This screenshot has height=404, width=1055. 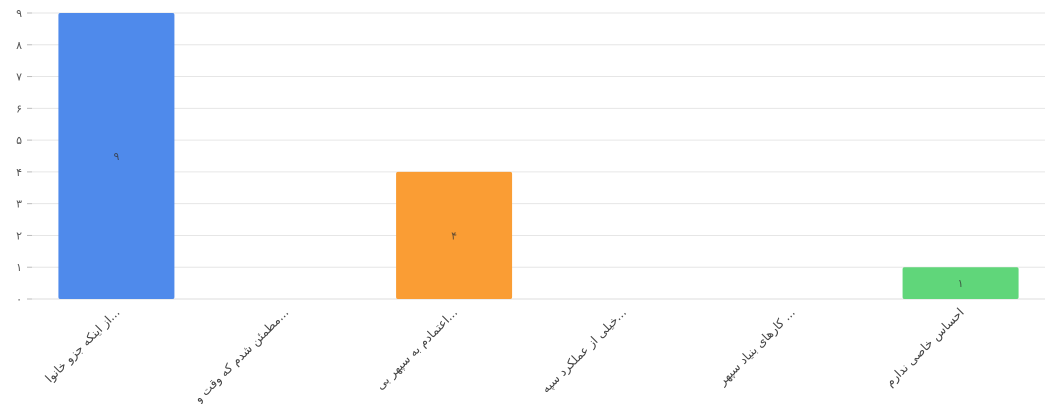 I want to click on y-axis: ۰ ۱ ۲ ۳ ۴ ۵ ۶ ۷ ۸ ۹, so click(x=24, y=156).